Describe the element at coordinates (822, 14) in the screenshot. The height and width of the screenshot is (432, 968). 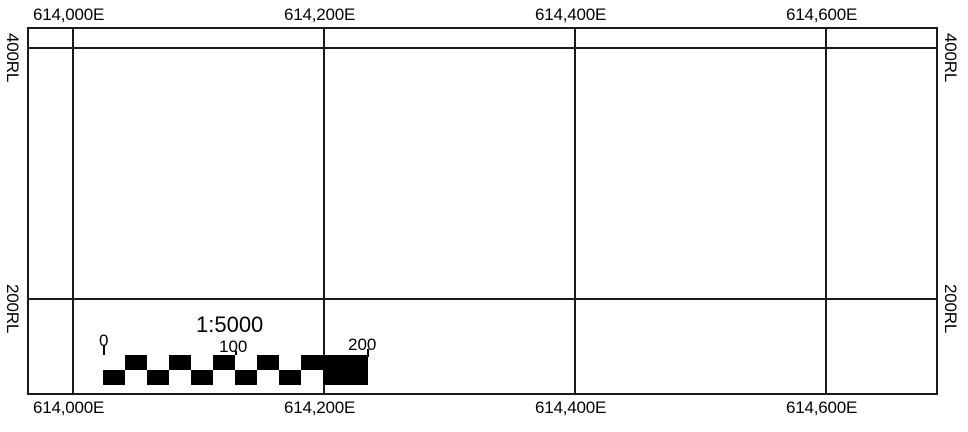
I see `axis-label-top-easting: 614,600E` at that location.